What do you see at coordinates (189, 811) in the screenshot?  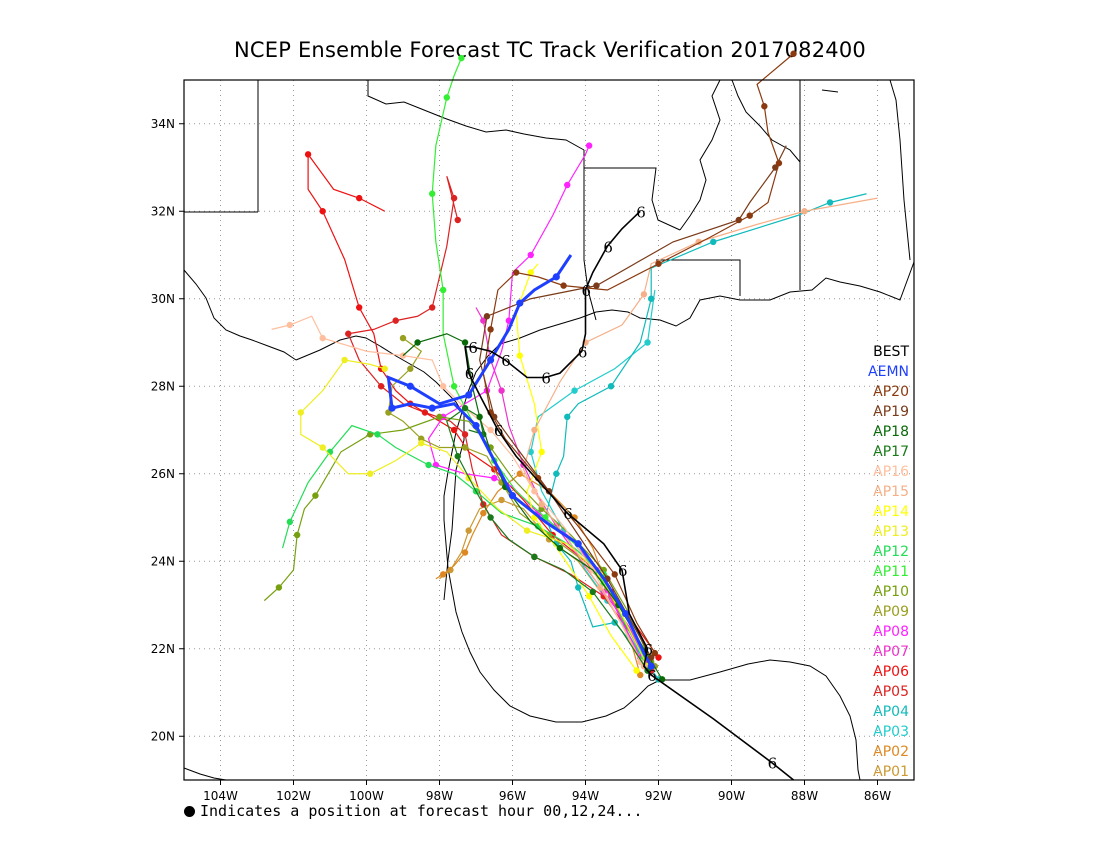 I see `forecast-position-dot-icon` at bounding box center [189, 811].